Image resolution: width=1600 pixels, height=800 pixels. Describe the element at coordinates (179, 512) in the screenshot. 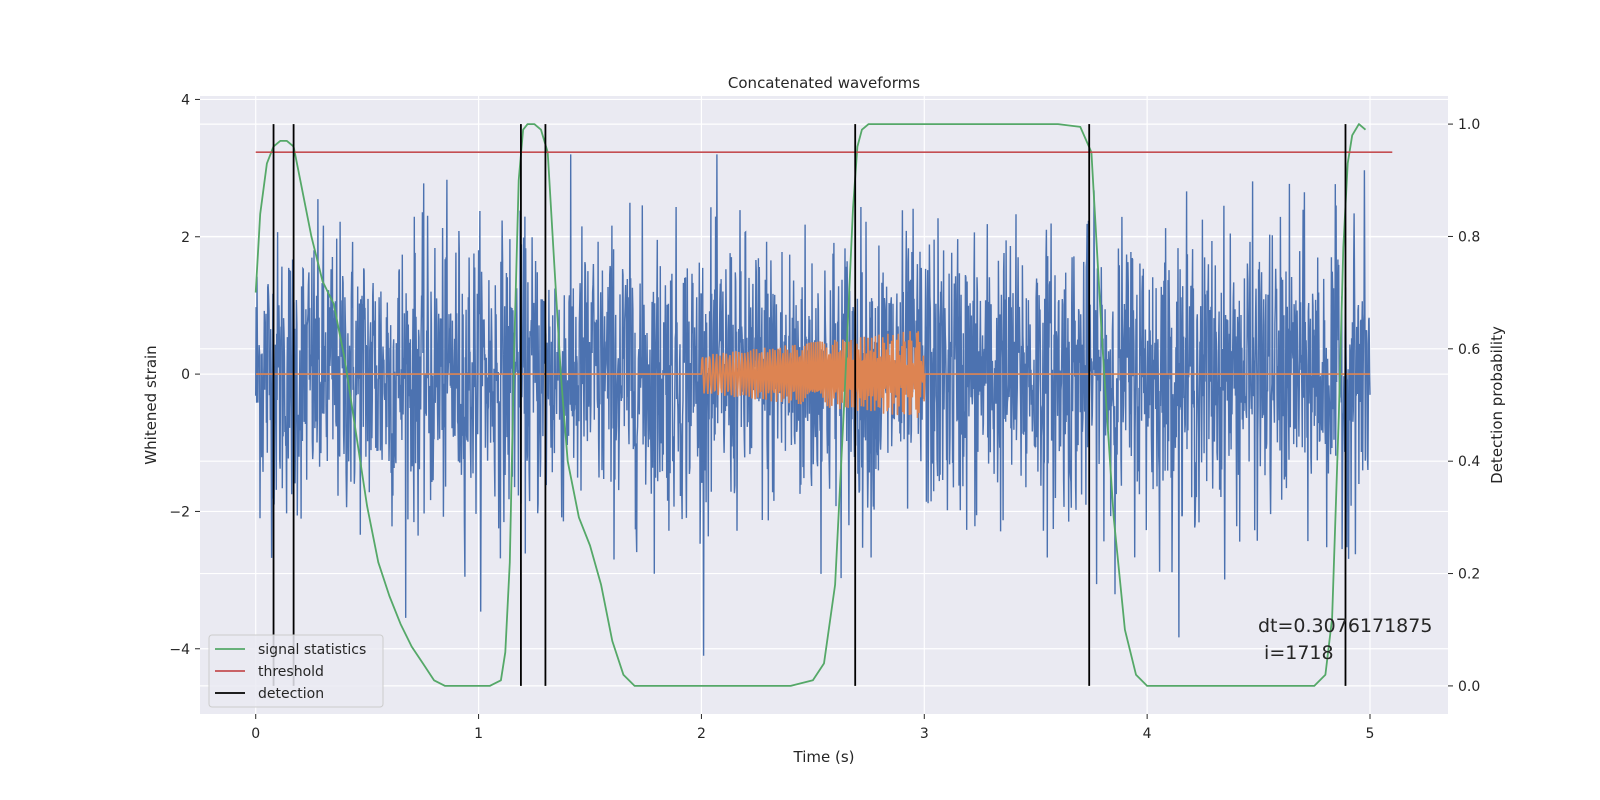

I see `y-left-tick-label: −2` at that location.